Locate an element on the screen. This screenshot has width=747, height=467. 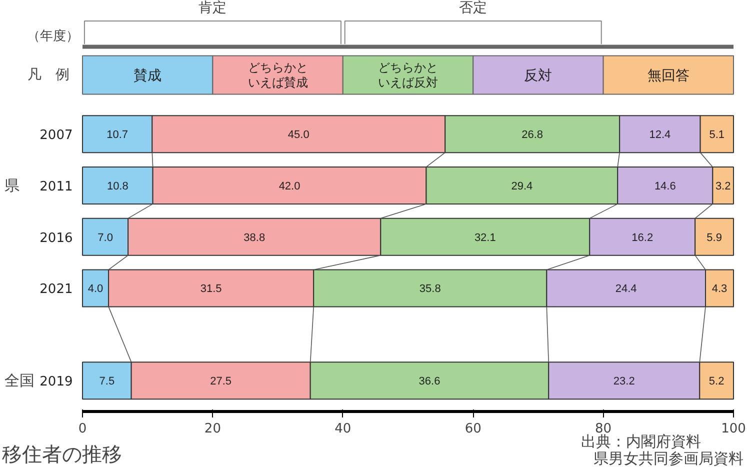
text: どちらかといえば賛成 is located at coordinates (278, 75).